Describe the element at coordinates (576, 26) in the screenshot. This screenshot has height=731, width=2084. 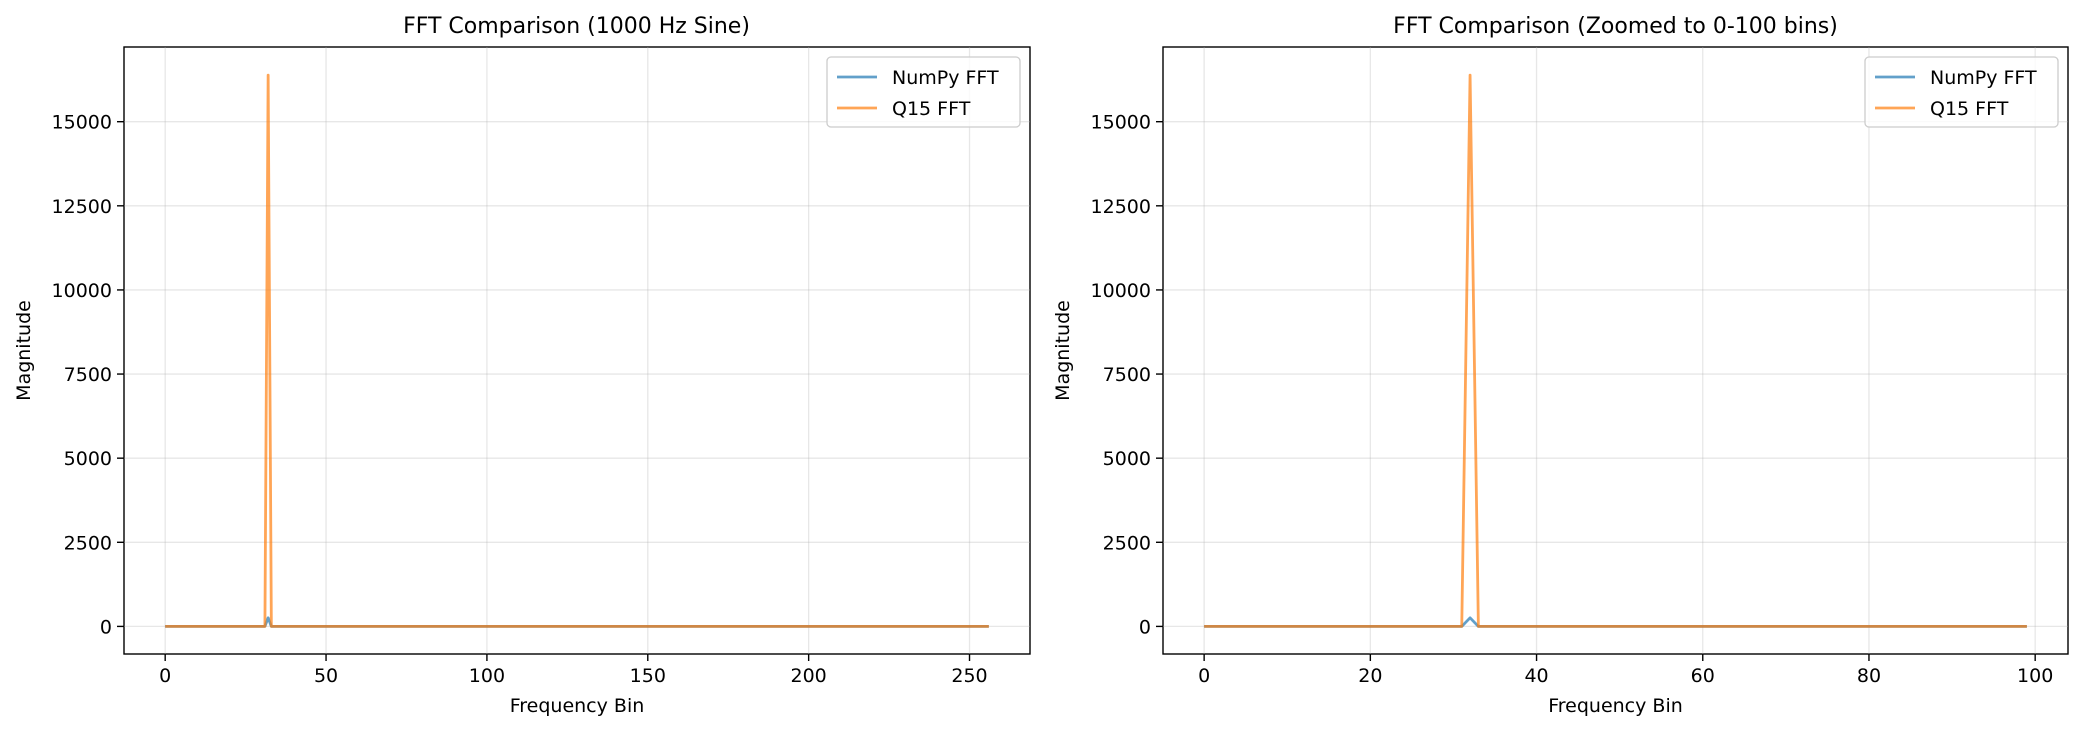
I see `chart-title: FFT Comparison (1000 Hz Sine)` at that location.